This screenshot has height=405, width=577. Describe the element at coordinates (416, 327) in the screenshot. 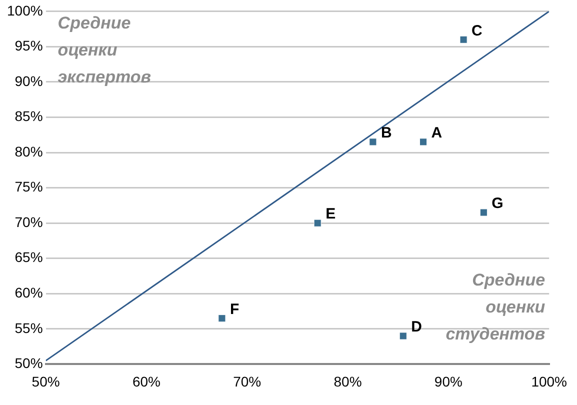

I see `annotation: D` at that location.